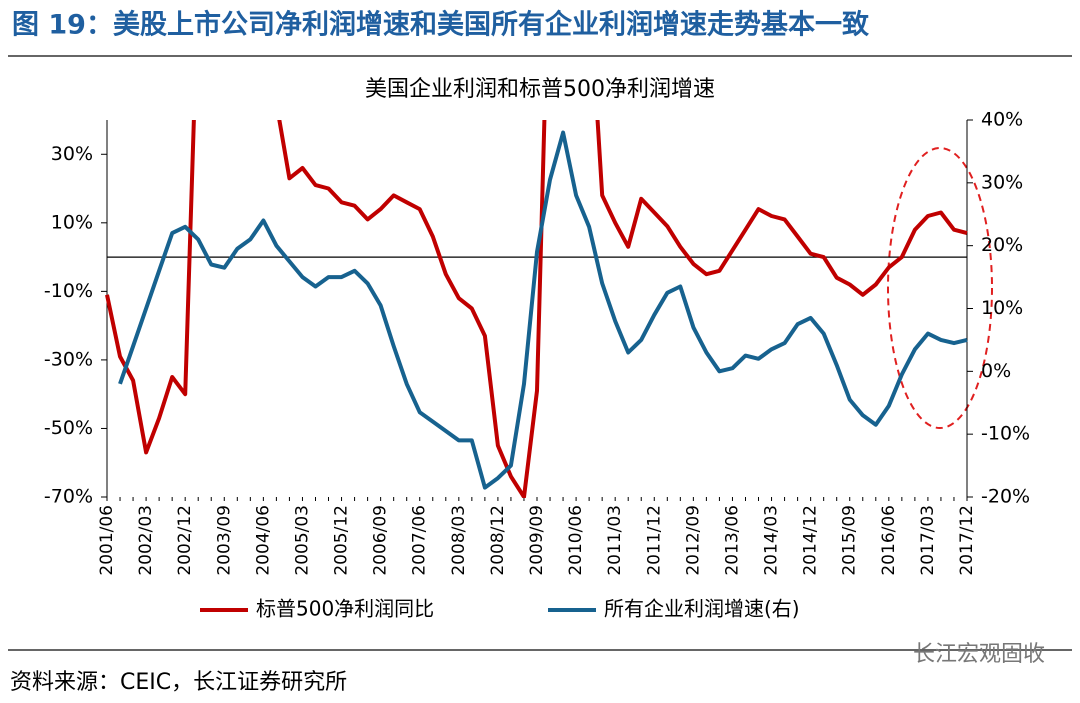 The image size is (1080, 703). What do you see at coordinates (1005, 497) in the screenshot?
I see `y2-tick-label: -20%` at bounding box center [1005, 497].